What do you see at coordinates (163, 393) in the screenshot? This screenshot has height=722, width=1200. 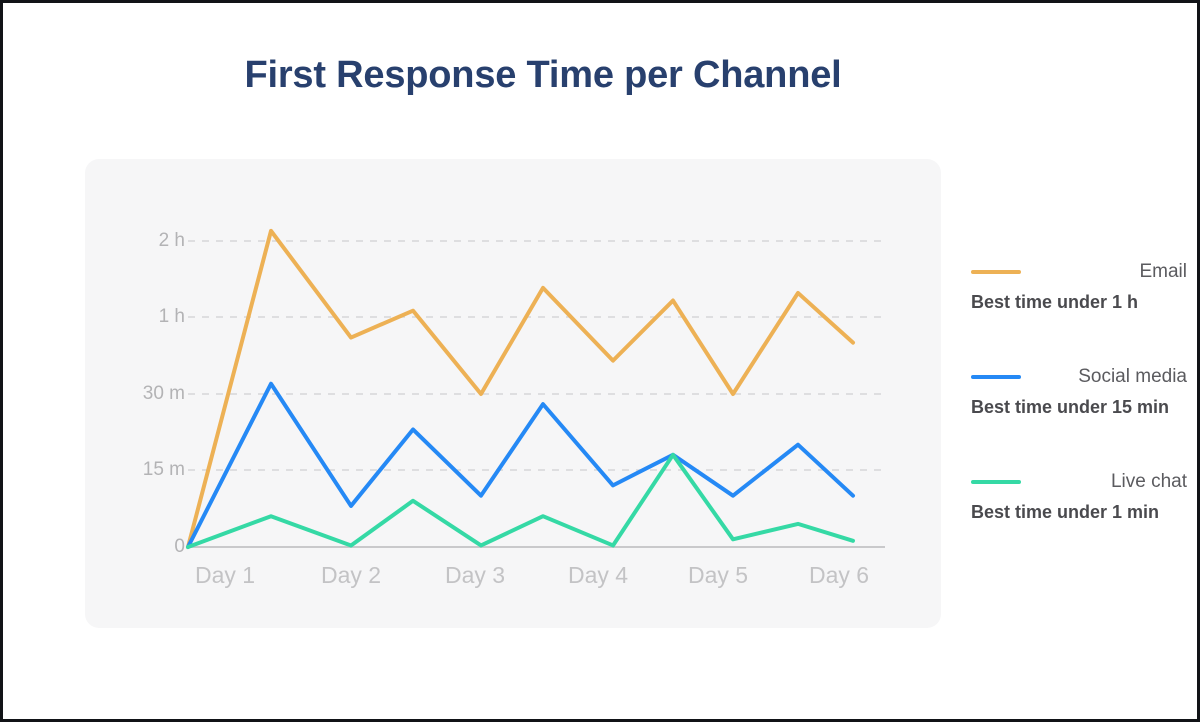 I see `y-axis-tick-label: 30 m` at bounding box center [163, 393].